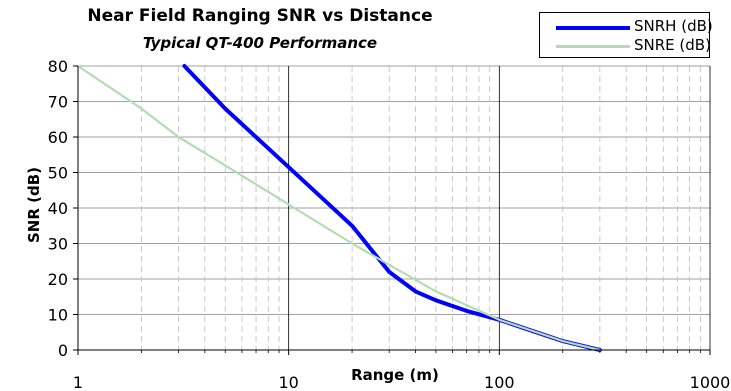 The height and width of the screenshot is (391, 731). Describe the element at coordinates (260, 43) in the screenshot. I see `chart-subtitle: Typical QT-400 Performance` at that location.